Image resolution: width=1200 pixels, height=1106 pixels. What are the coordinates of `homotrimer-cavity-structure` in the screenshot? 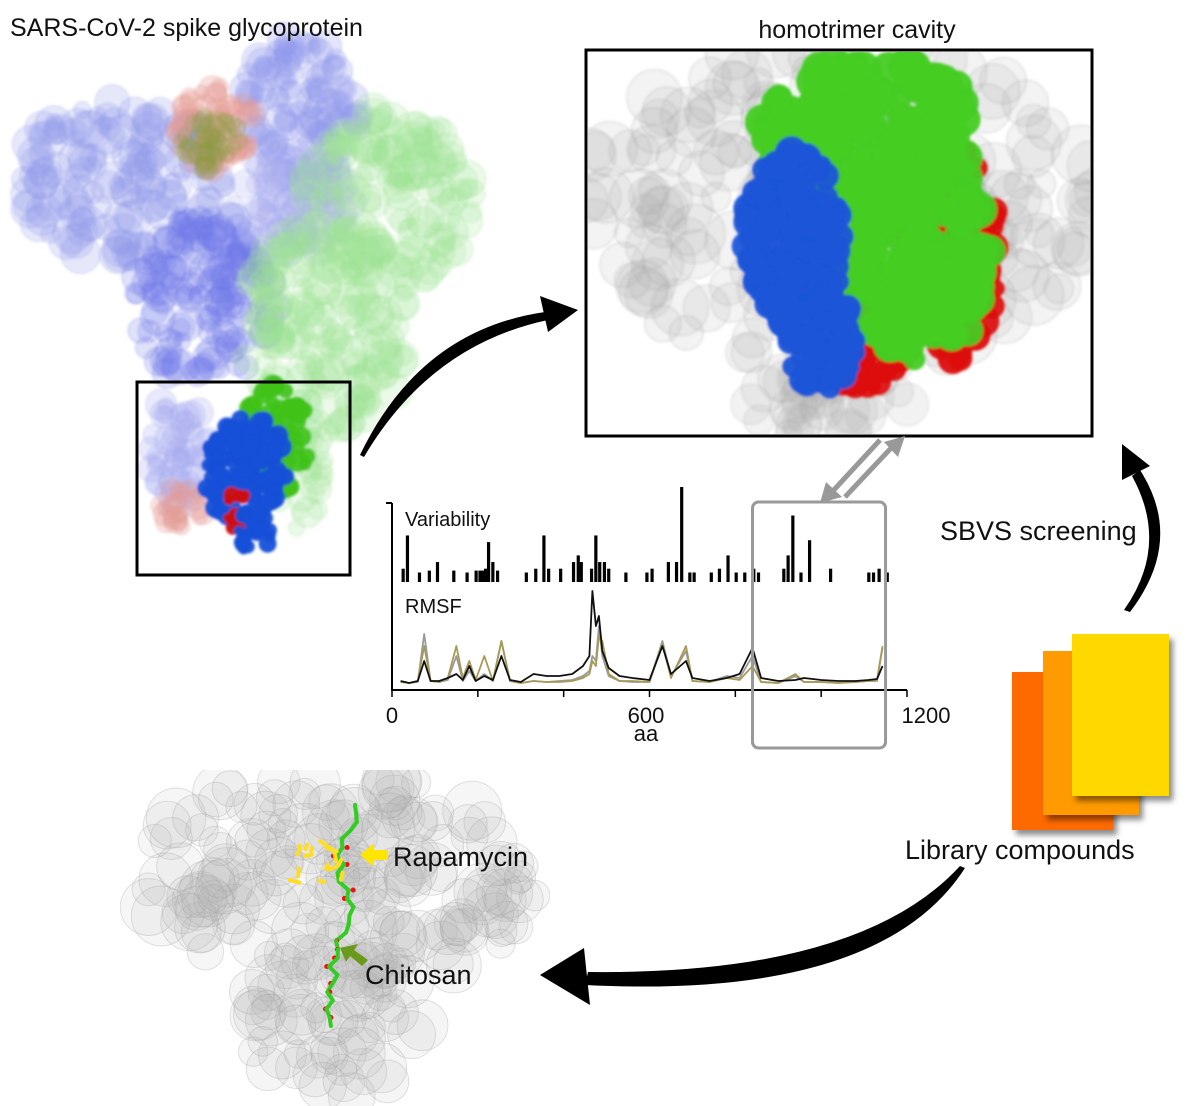 It's located at (839, 243).